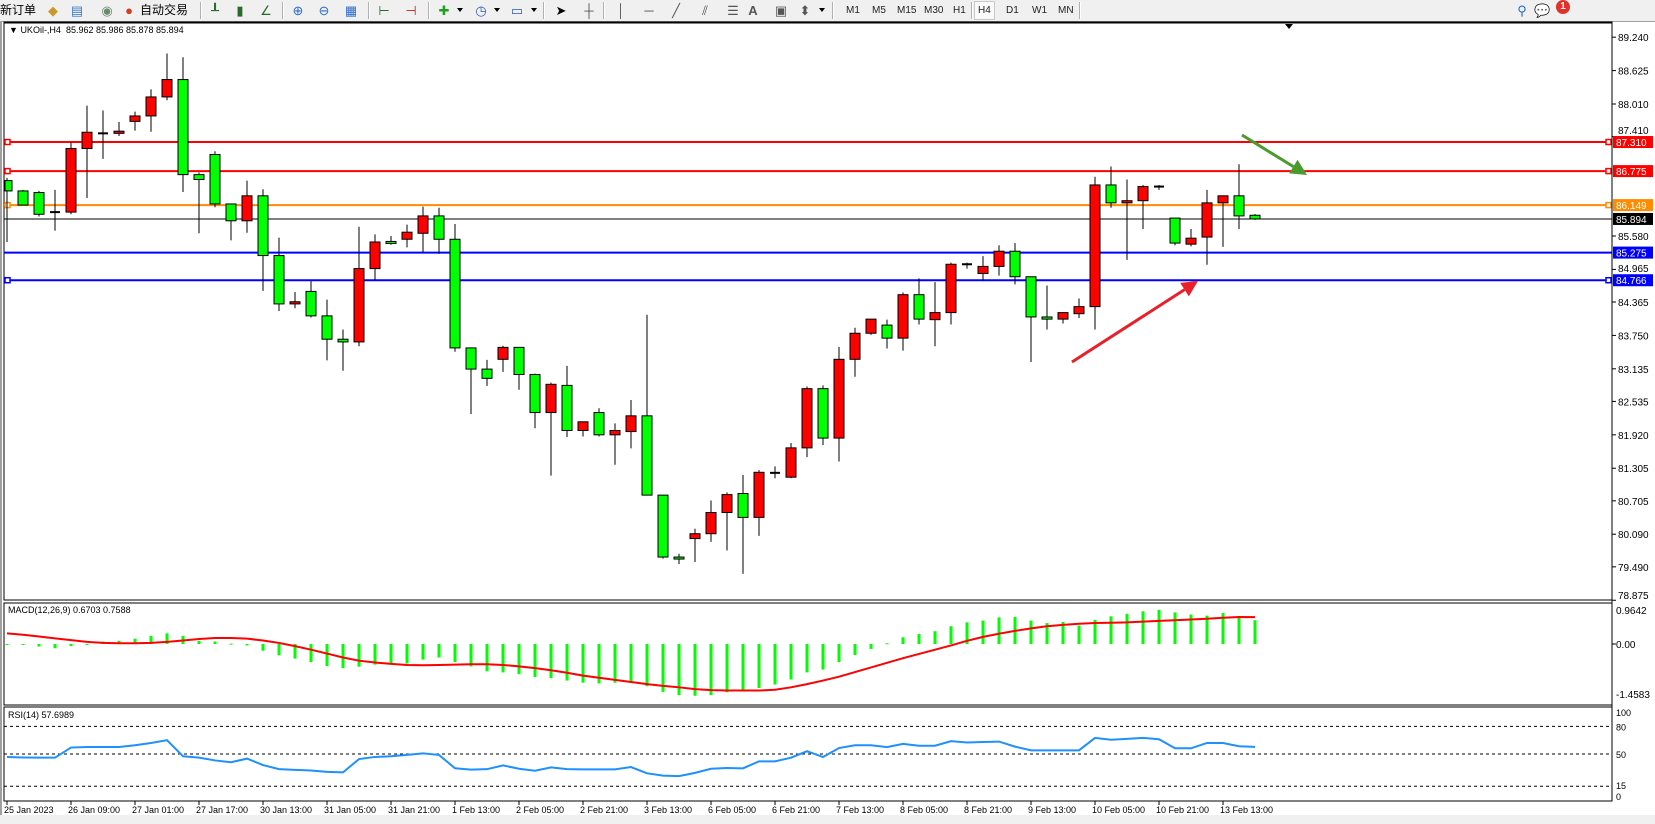  What do you see at coordinates (1012, 10) in the screenshot?
I see `timeframe-d1: D1` at bounding box center [1012, 10].